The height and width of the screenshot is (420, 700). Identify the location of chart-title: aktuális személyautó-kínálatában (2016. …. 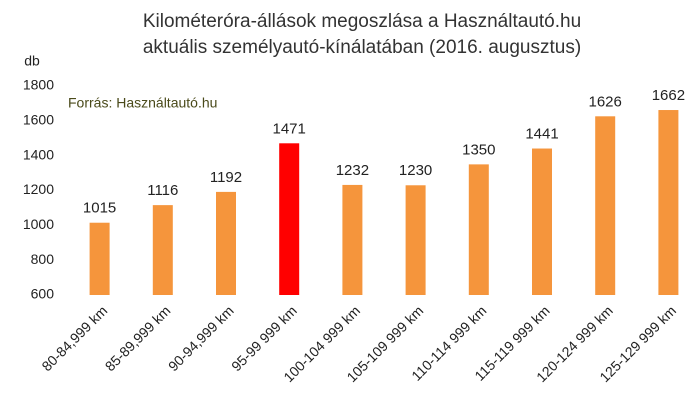
(362, 47).